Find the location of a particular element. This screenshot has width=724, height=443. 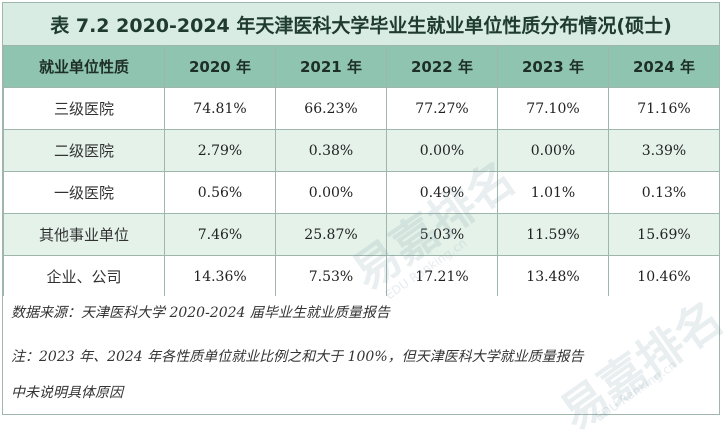

header-cell: 2020 年 is located at coordinates (220, 66).